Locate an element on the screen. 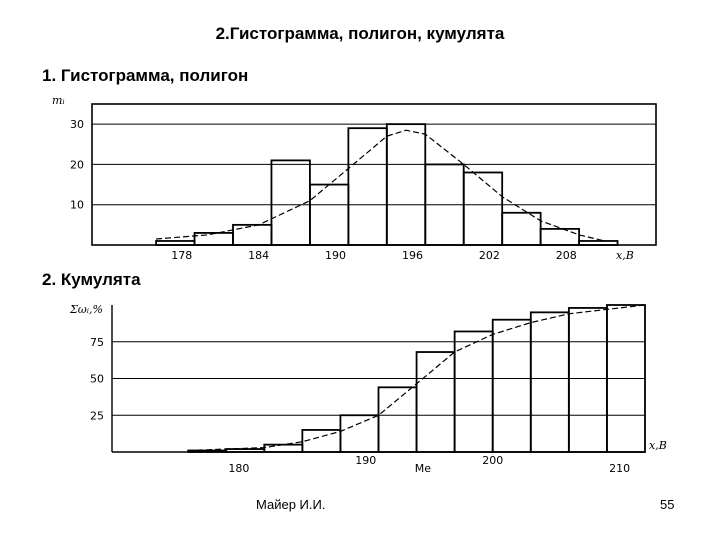 The height and width of the screenshot is (540, 720). cum-y-axis-label: Σωᵢ,% is located at coordinates (86, 309).